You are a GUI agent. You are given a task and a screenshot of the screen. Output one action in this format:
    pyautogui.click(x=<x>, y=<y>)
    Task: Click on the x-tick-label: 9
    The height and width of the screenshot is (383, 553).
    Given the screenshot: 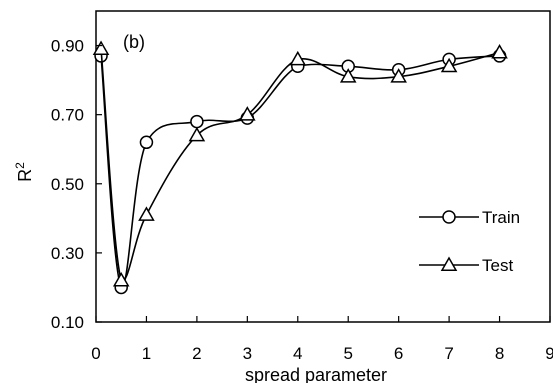 What is the action you would take?
    pyautogui.click(x=549, y=353)
    